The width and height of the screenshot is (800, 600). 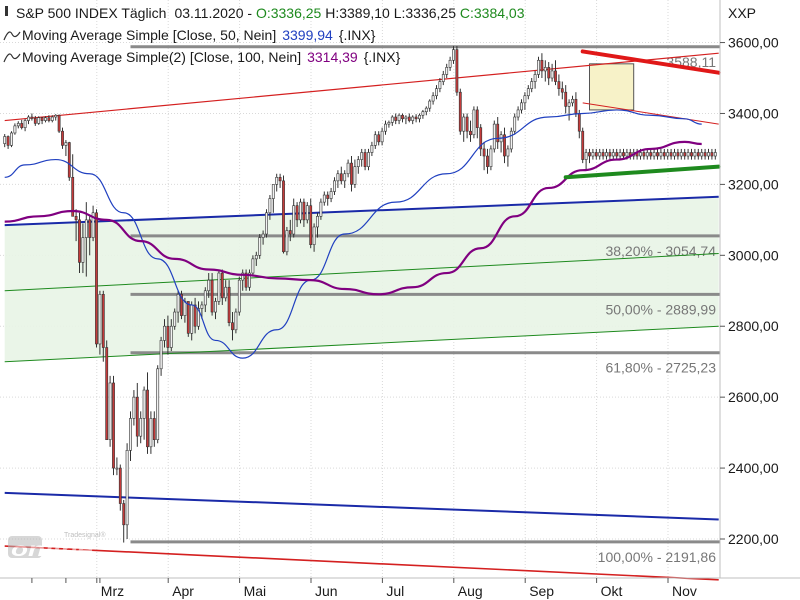 What do you see at coordinates (361, 563) in the screenshot?
I see `red-channel-bottom` at bounding box center [361, 563].